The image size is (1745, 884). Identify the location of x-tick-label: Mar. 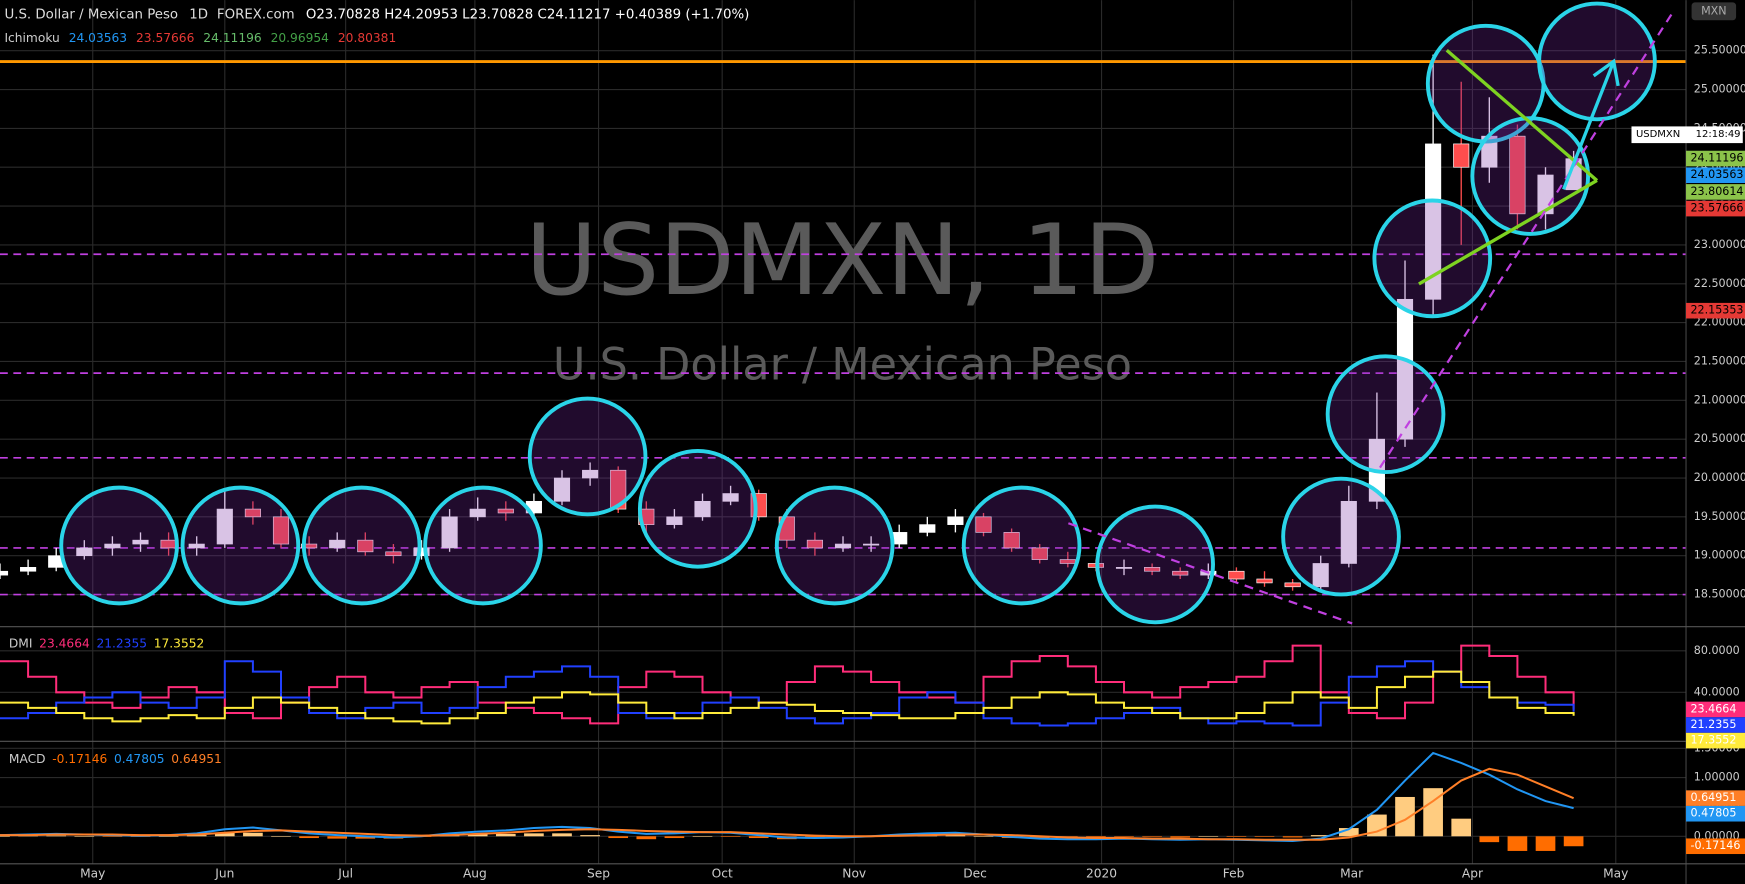
(1352, 873).